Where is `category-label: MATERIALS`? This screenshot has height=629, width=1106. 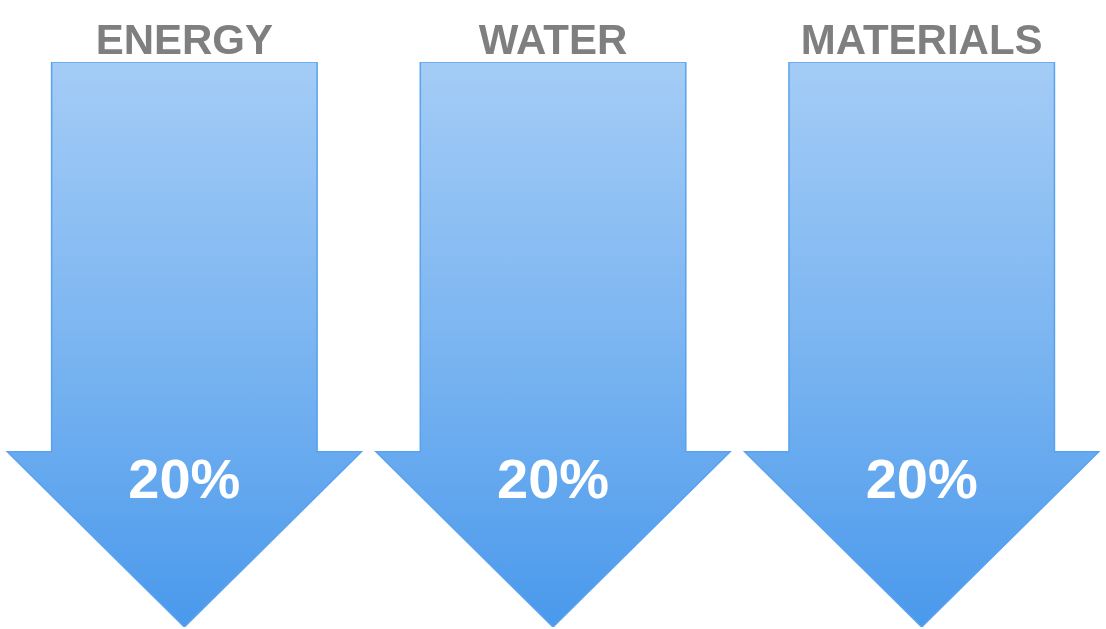
category-label: MATERIALS is located at coordinates (921, 39).